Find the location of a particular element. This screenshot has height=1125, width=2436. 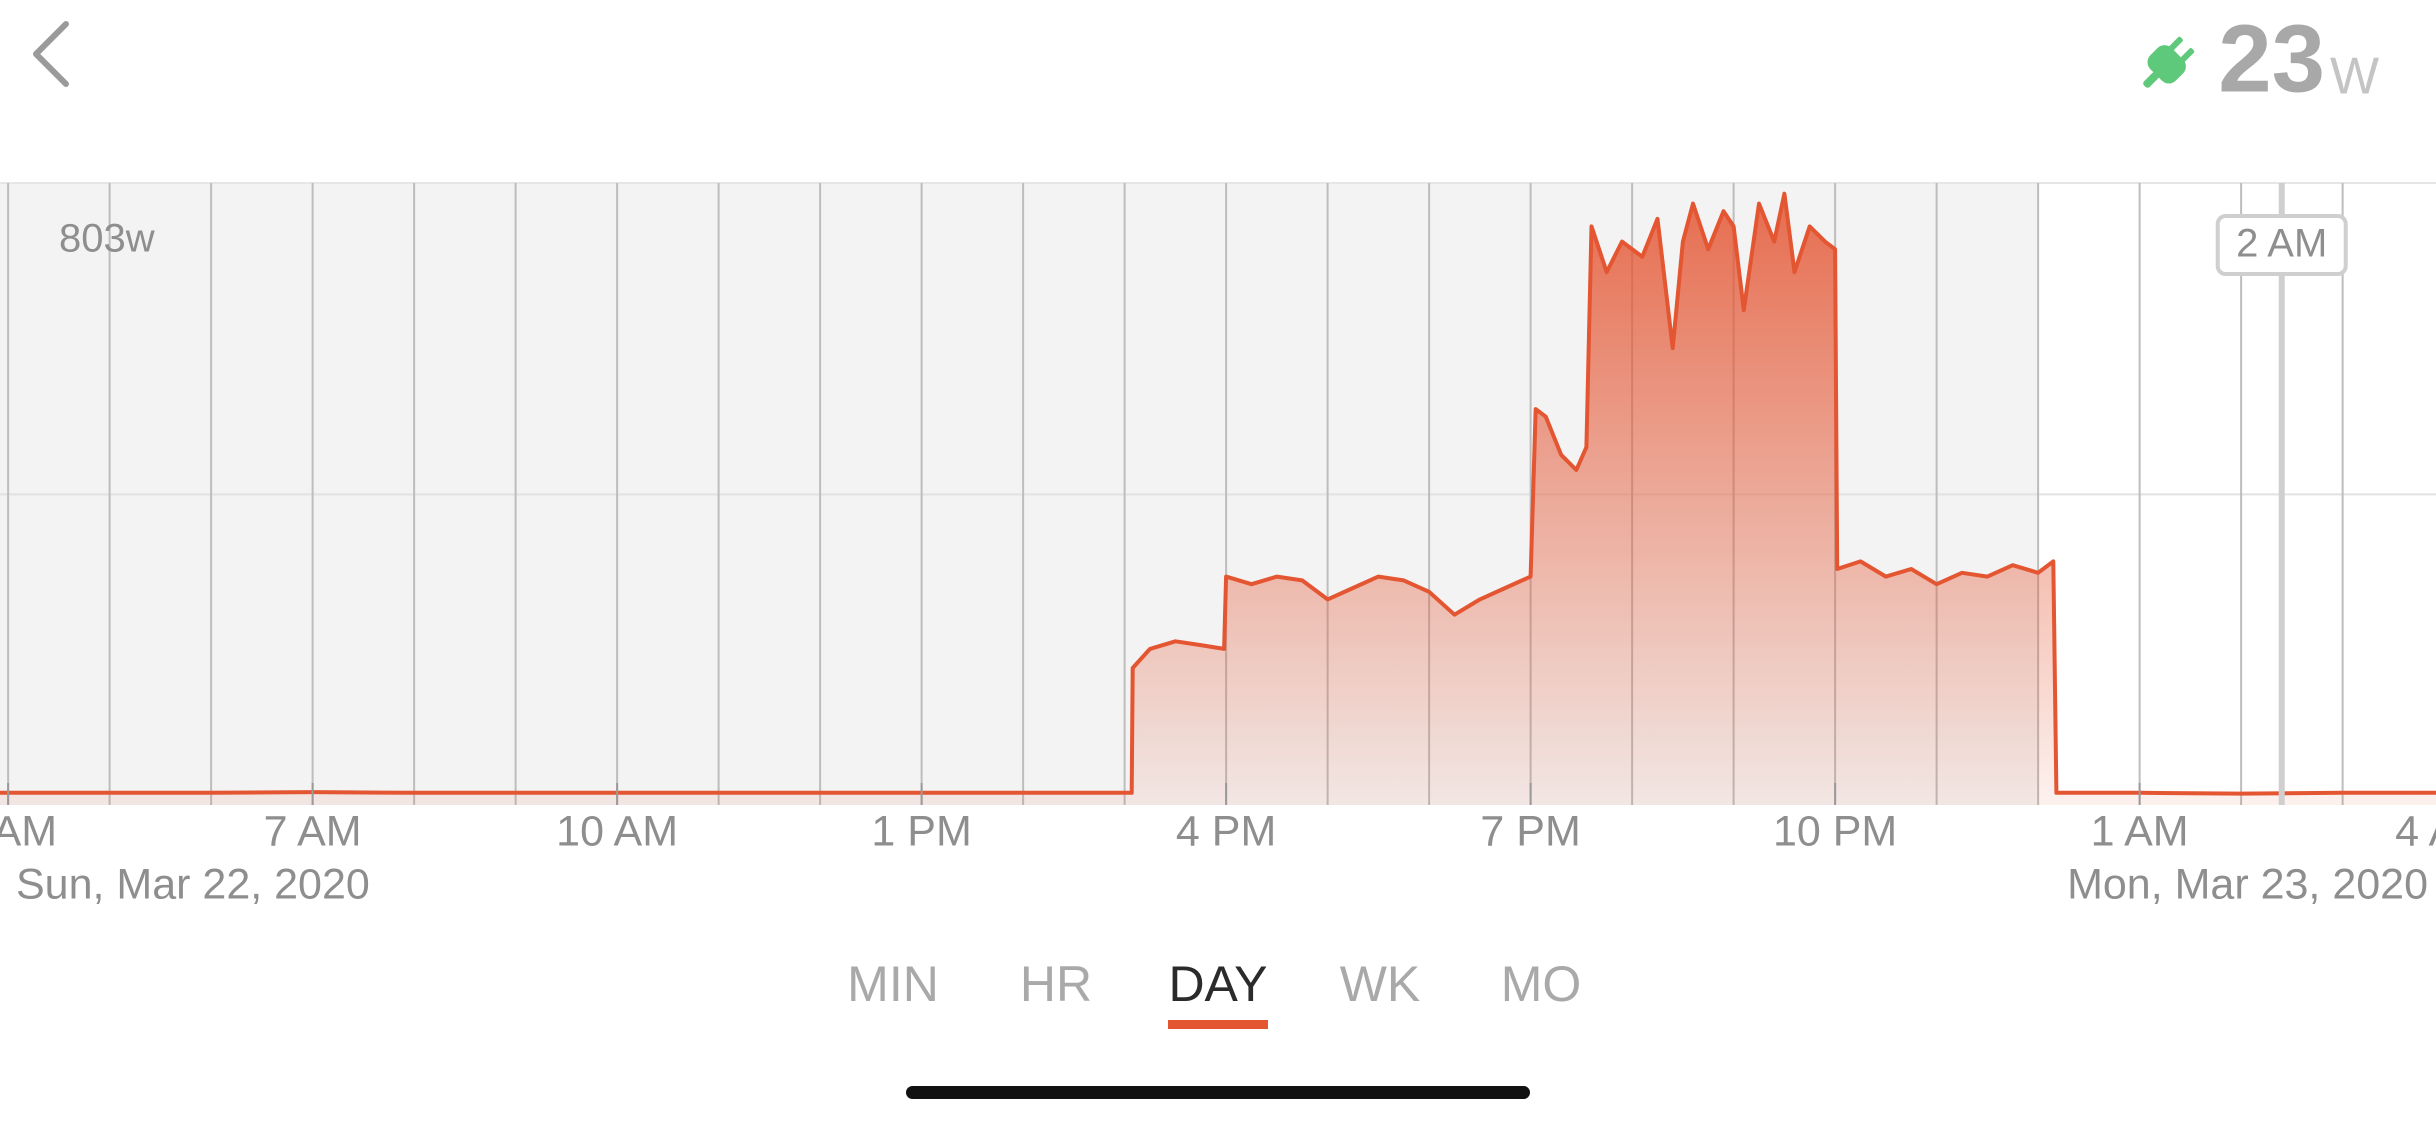

plug-icon is located at coordinates (2169, 62).